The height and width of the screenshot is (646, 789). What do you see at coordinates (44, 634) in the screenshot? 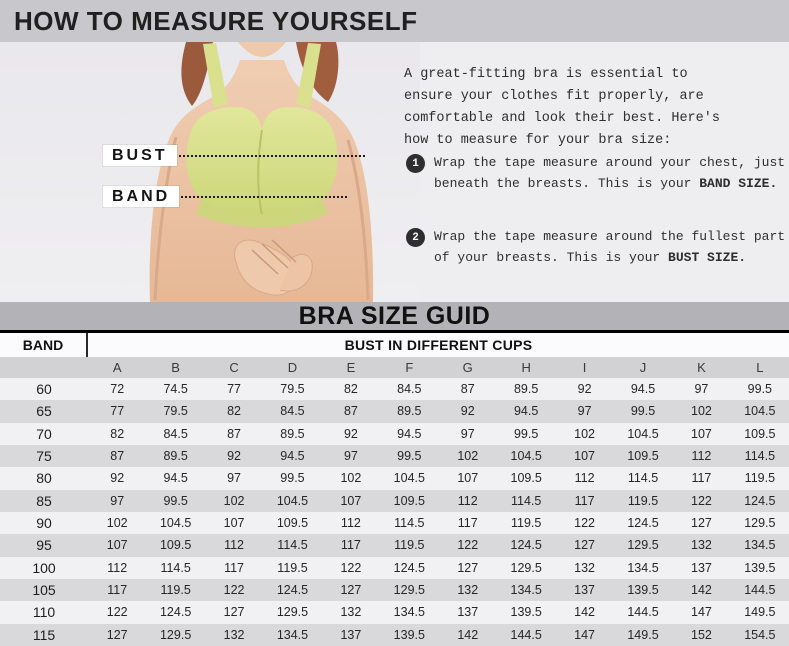
I see `band-cell: 115` at bounding box center [44, 634].